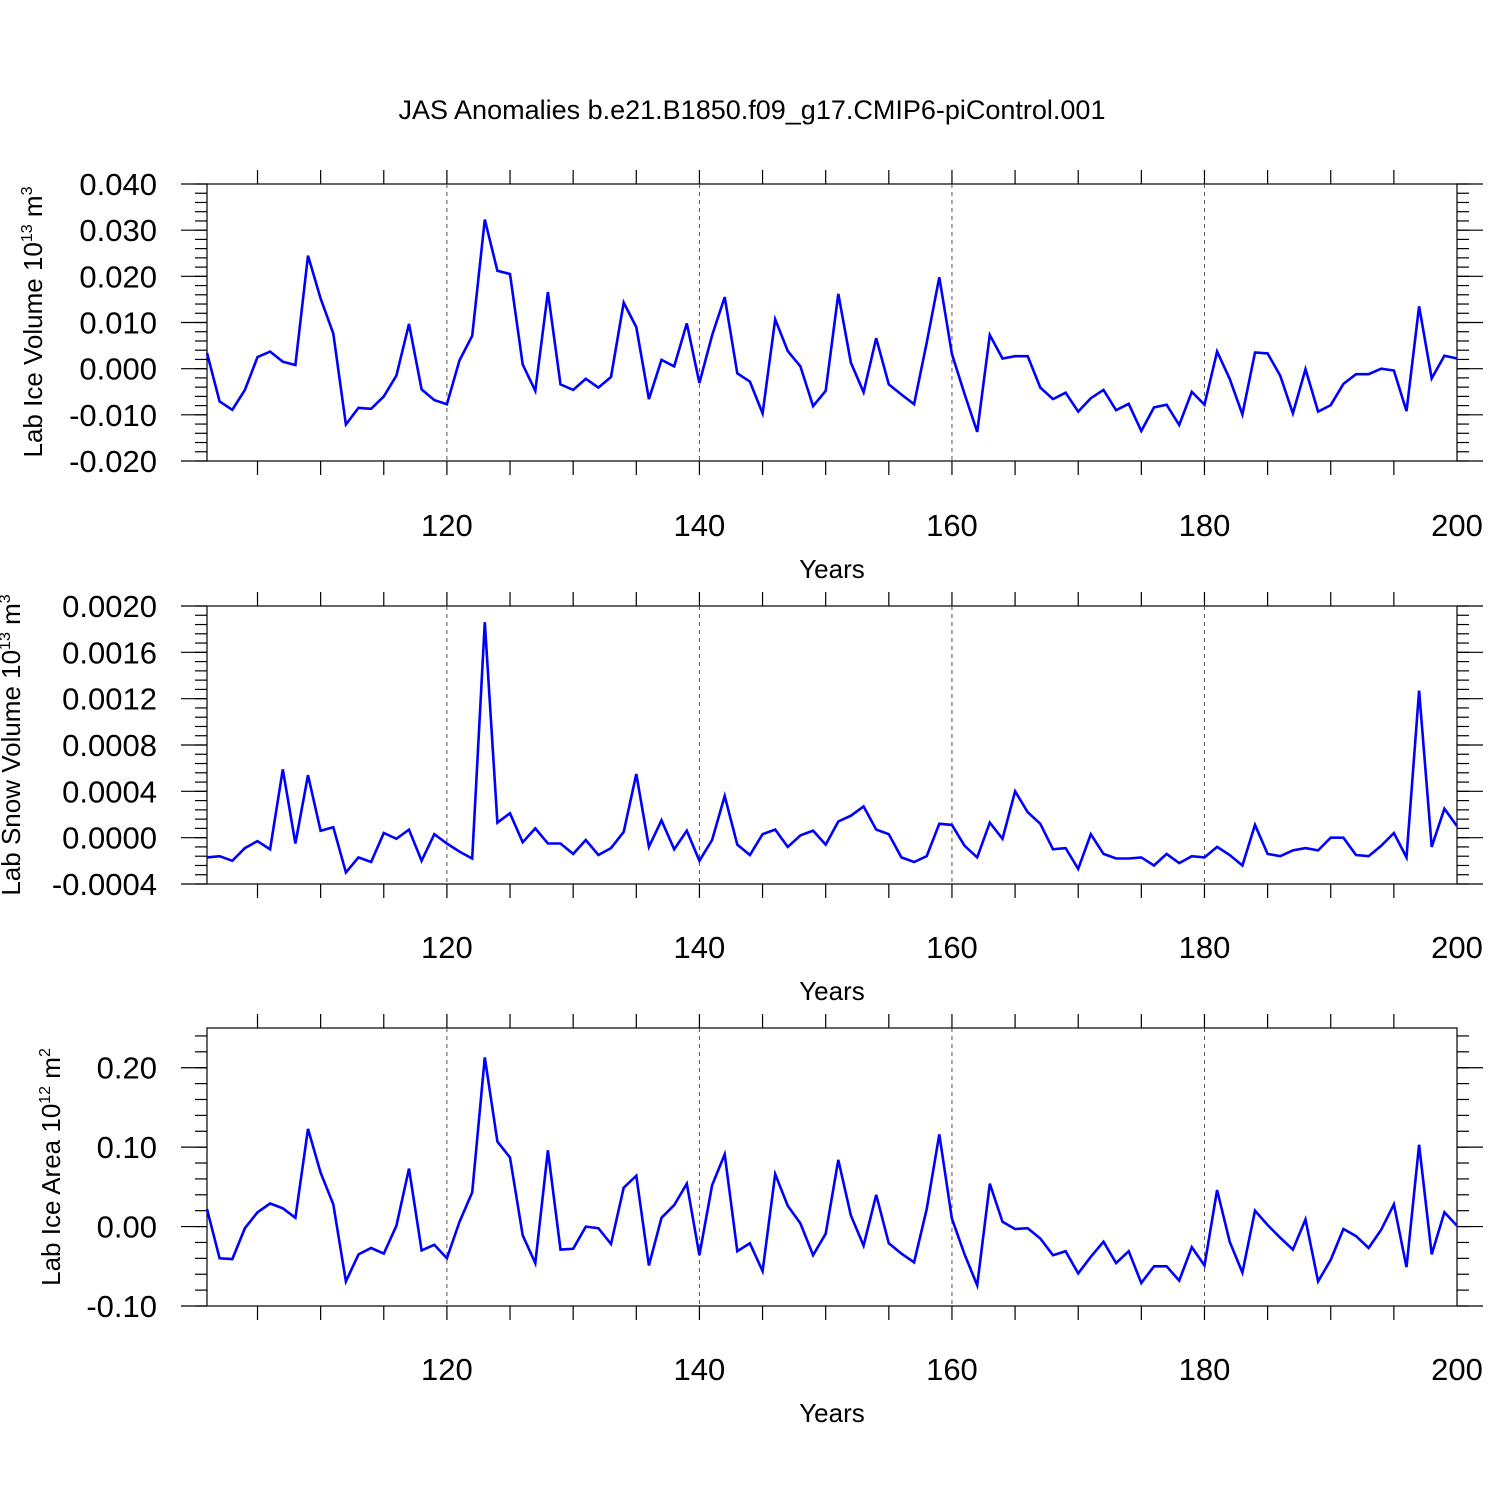 The image size is (1500, 1500). What do you see at coordinates (109, 606) in the screenshot?
I see `y-tick-label: 0.0020` at bounding box center [109, 606].